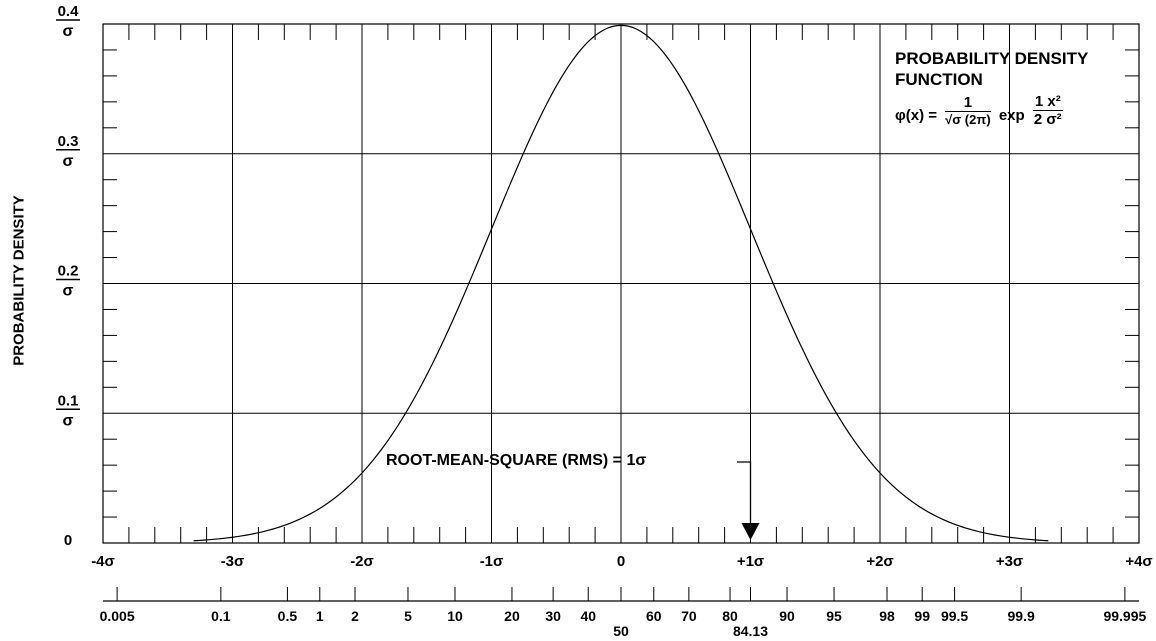  Describe the element at coordinates (968, 119) in the screenshot. I see `formula-denominator: √σ (2π)` at that location.